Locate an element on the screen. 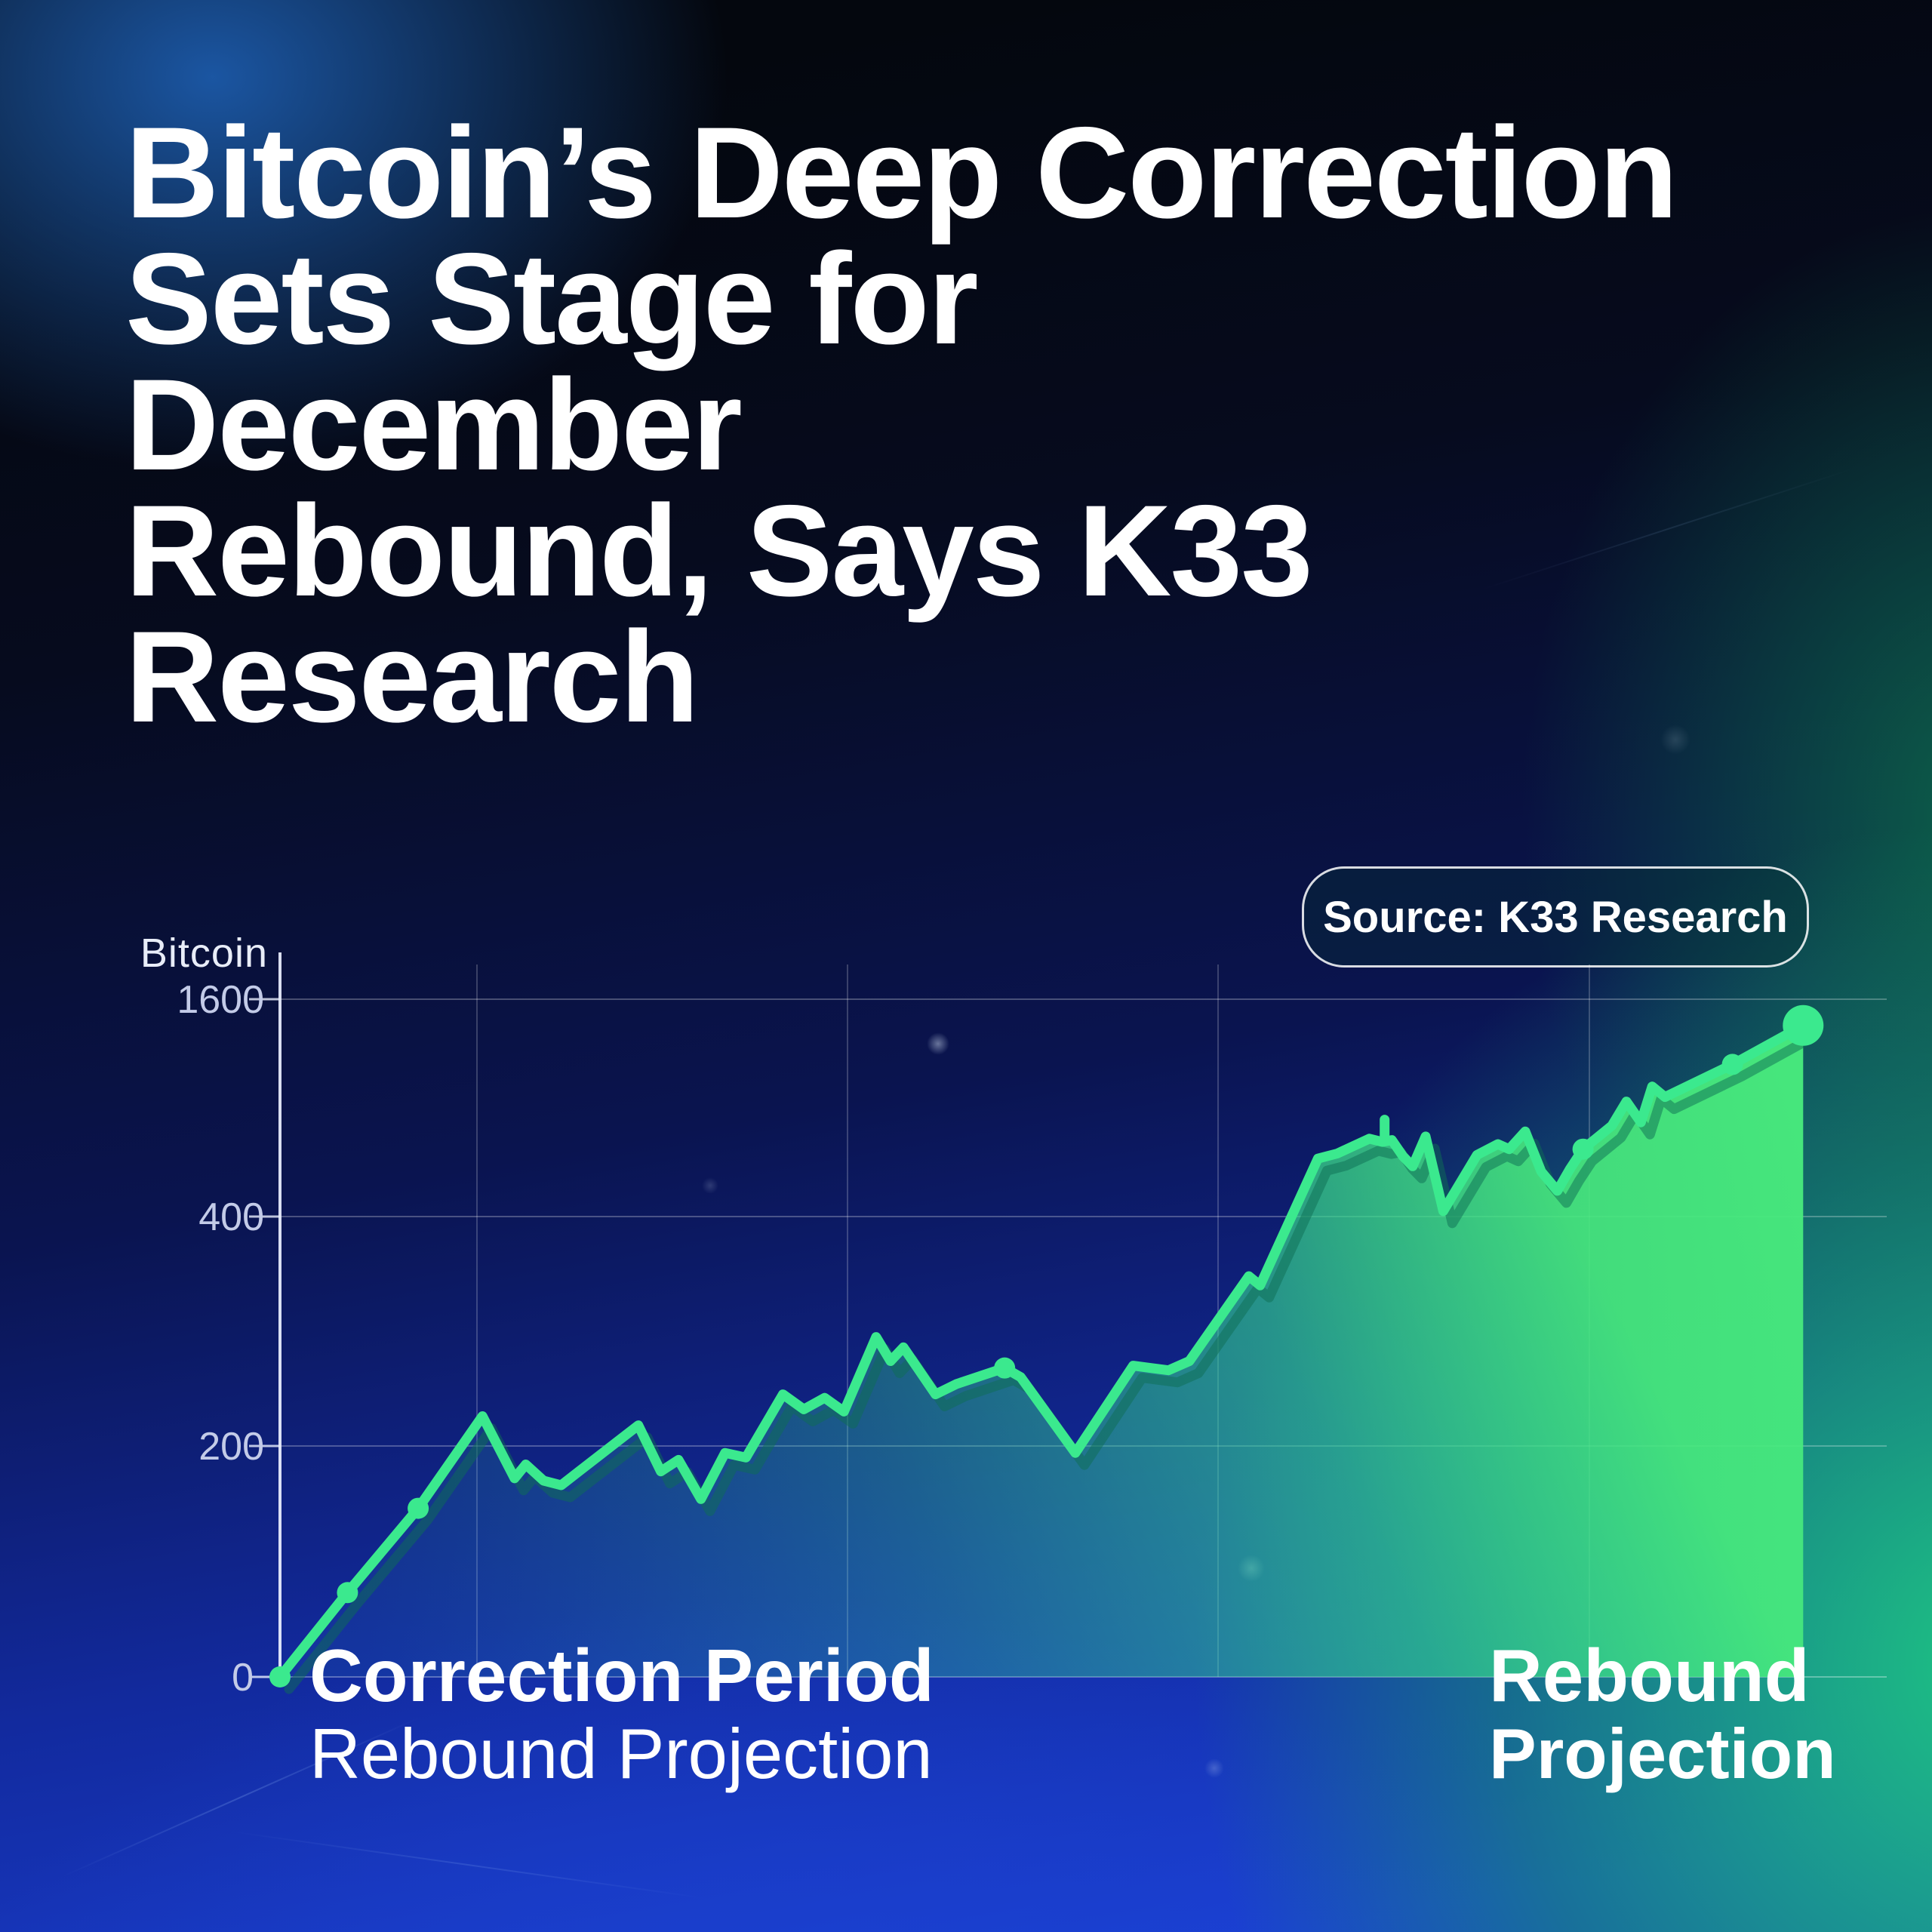 The height and width of the screenshot is (1932, 1932). source-badge: Source: K33 Research is located at coordinates (1555, 917).